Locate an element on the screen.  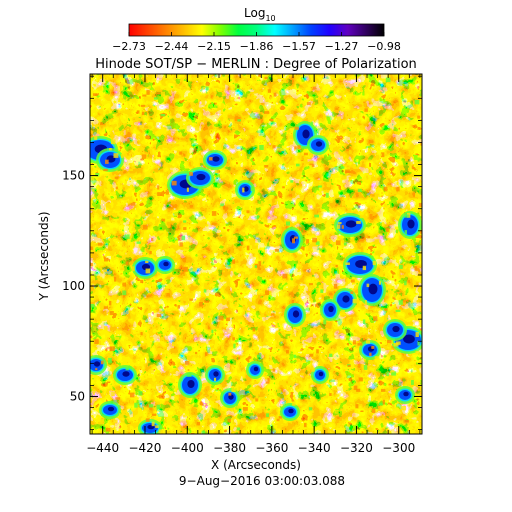
colorbar-tick-label: −1.86 is located at coordinates (257, 46).